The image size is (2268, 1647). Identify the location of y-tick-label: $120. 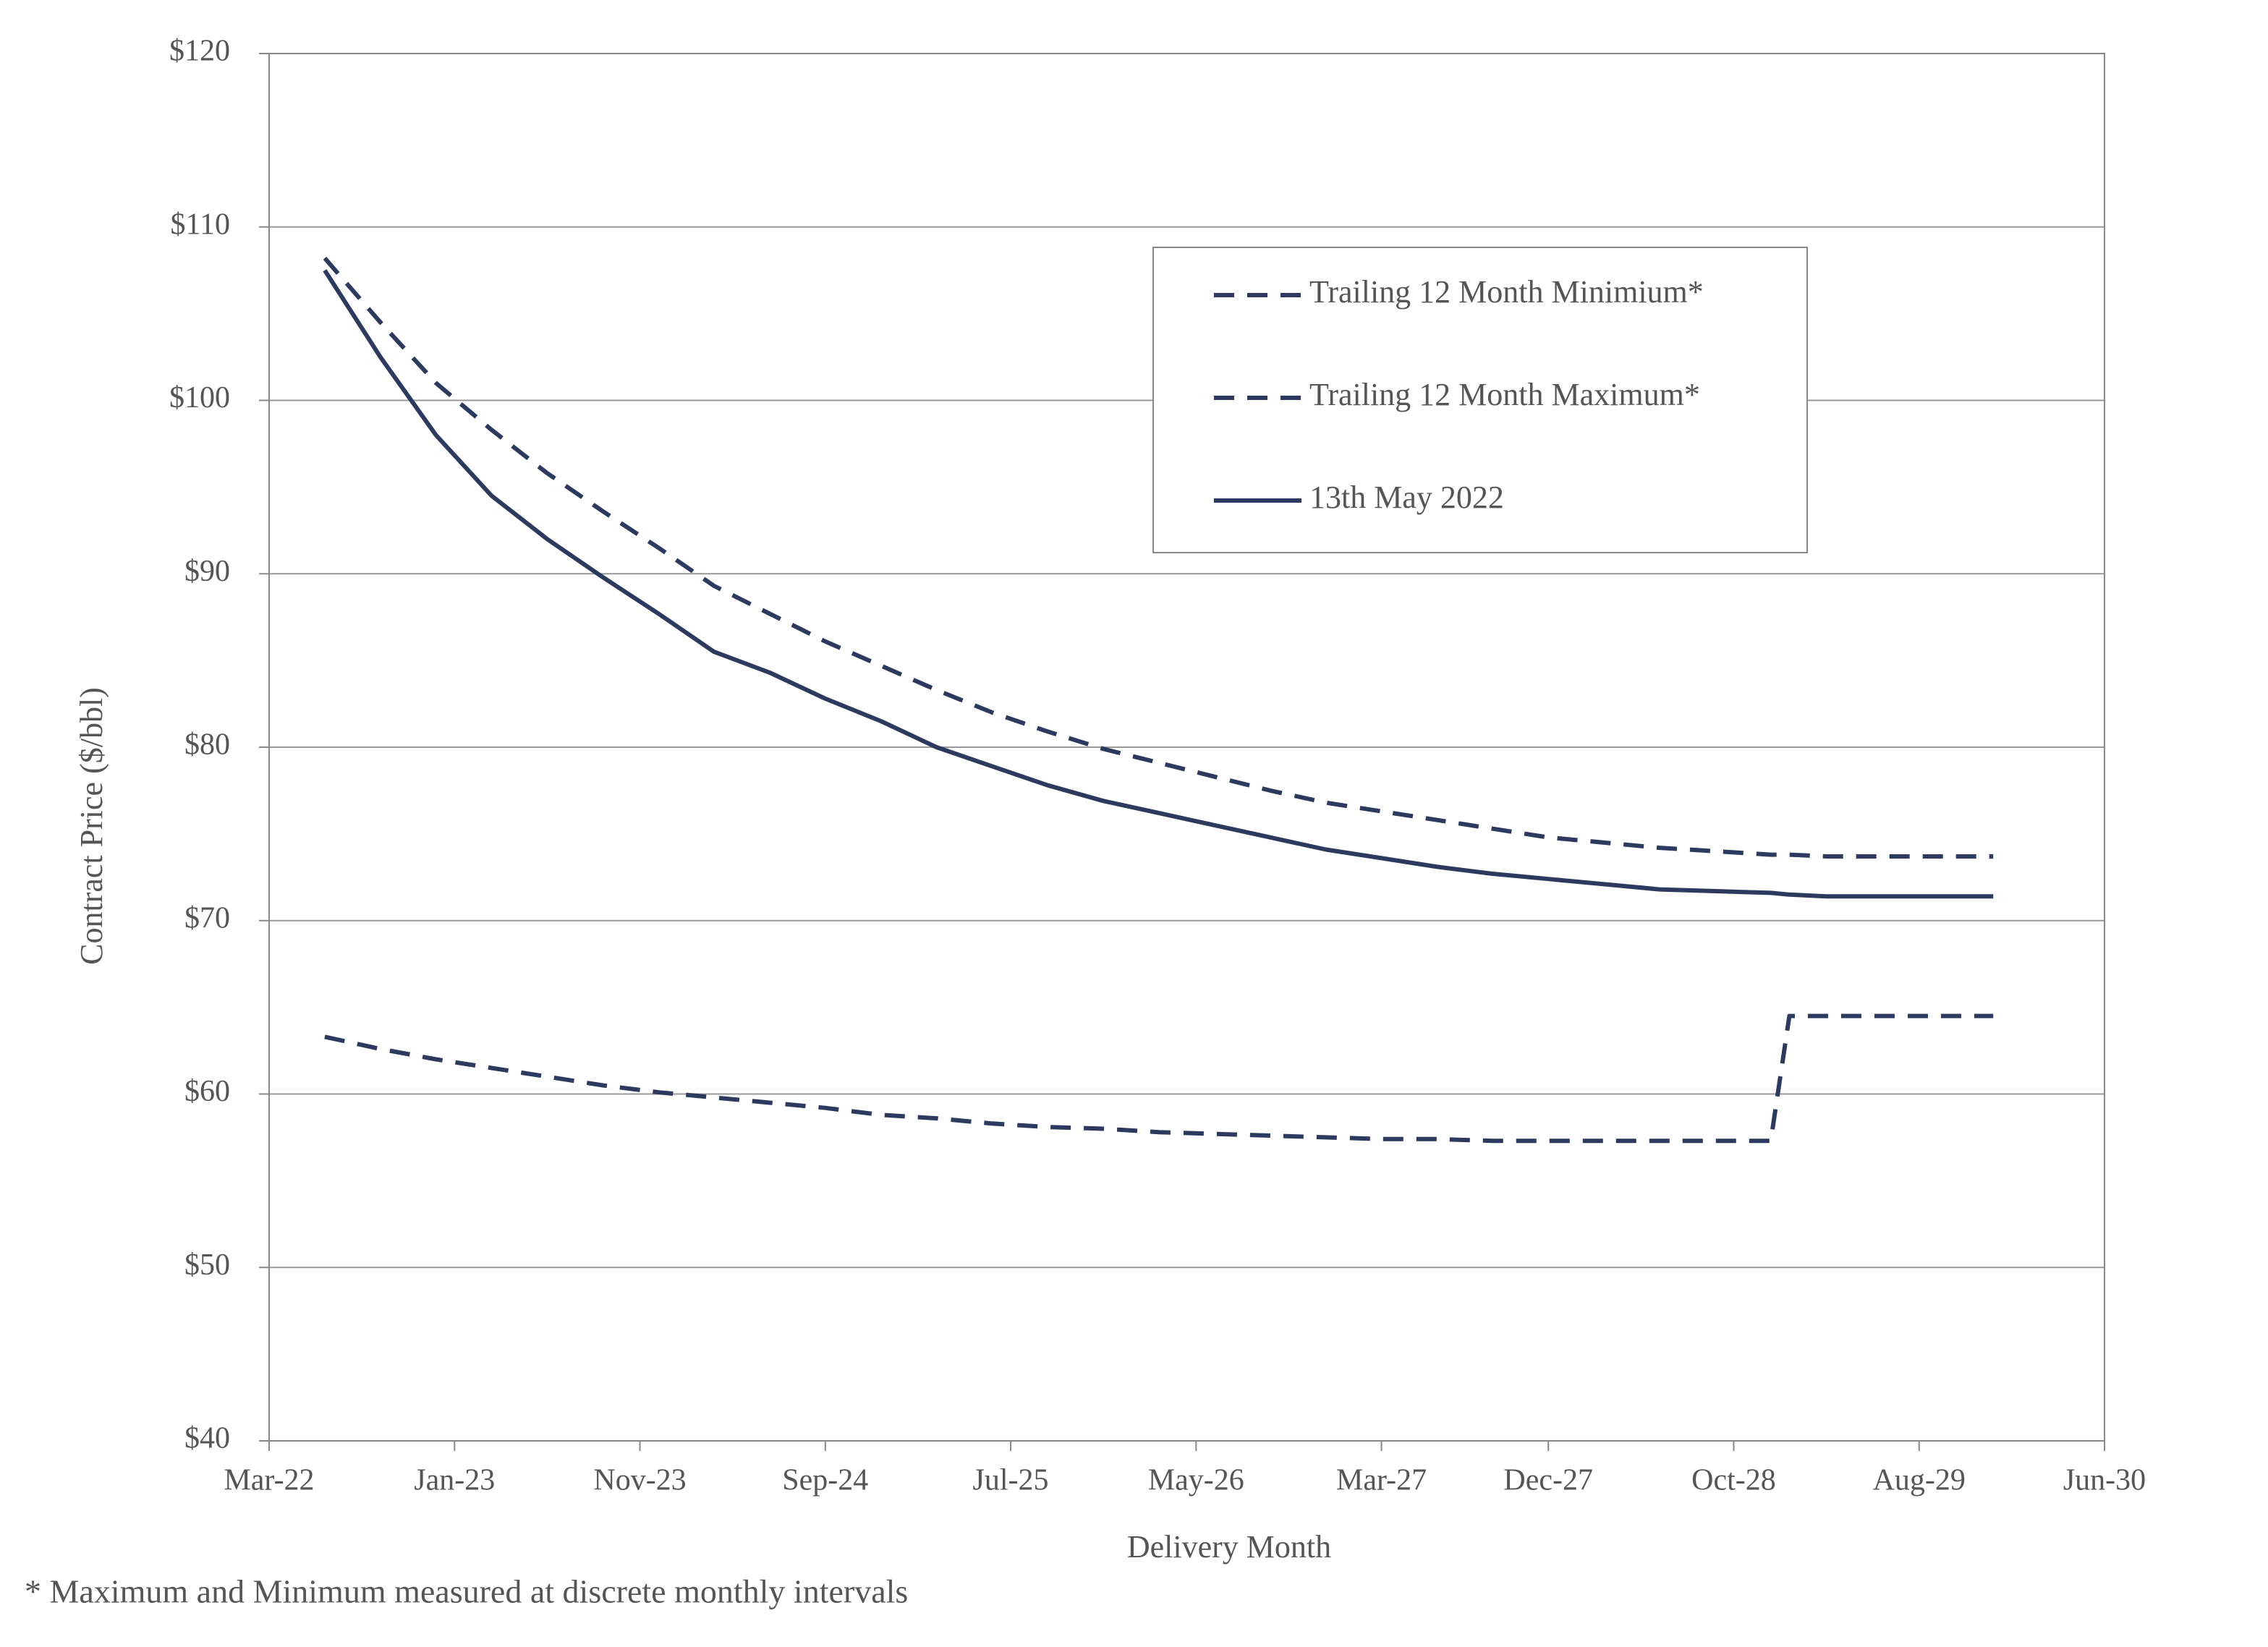
(199, 52).